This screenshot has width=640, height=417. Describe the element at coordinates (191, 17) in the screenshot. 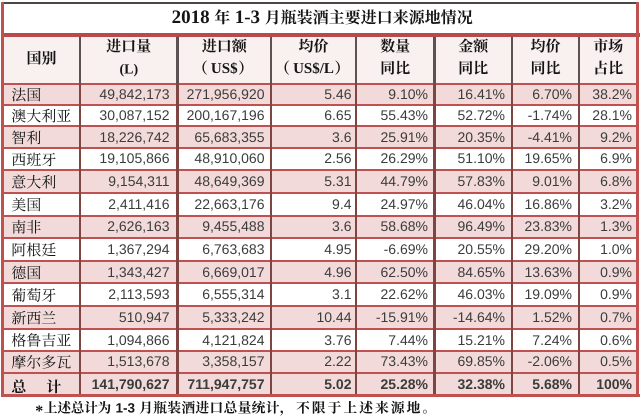

I see `svg-text: 2018` at that location.